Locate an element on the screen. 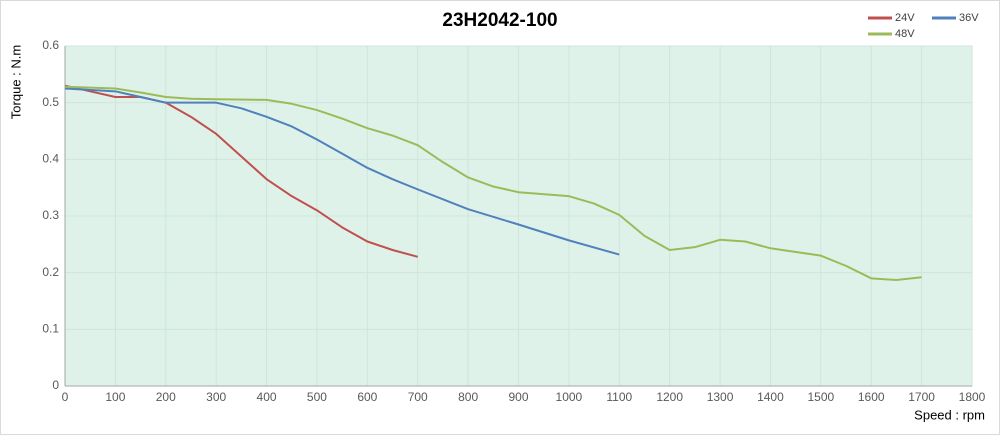 Image resolution: width=1000 pixels, height=435 pixels. y-tick-label: 0 is located at coordinates (55, 385).